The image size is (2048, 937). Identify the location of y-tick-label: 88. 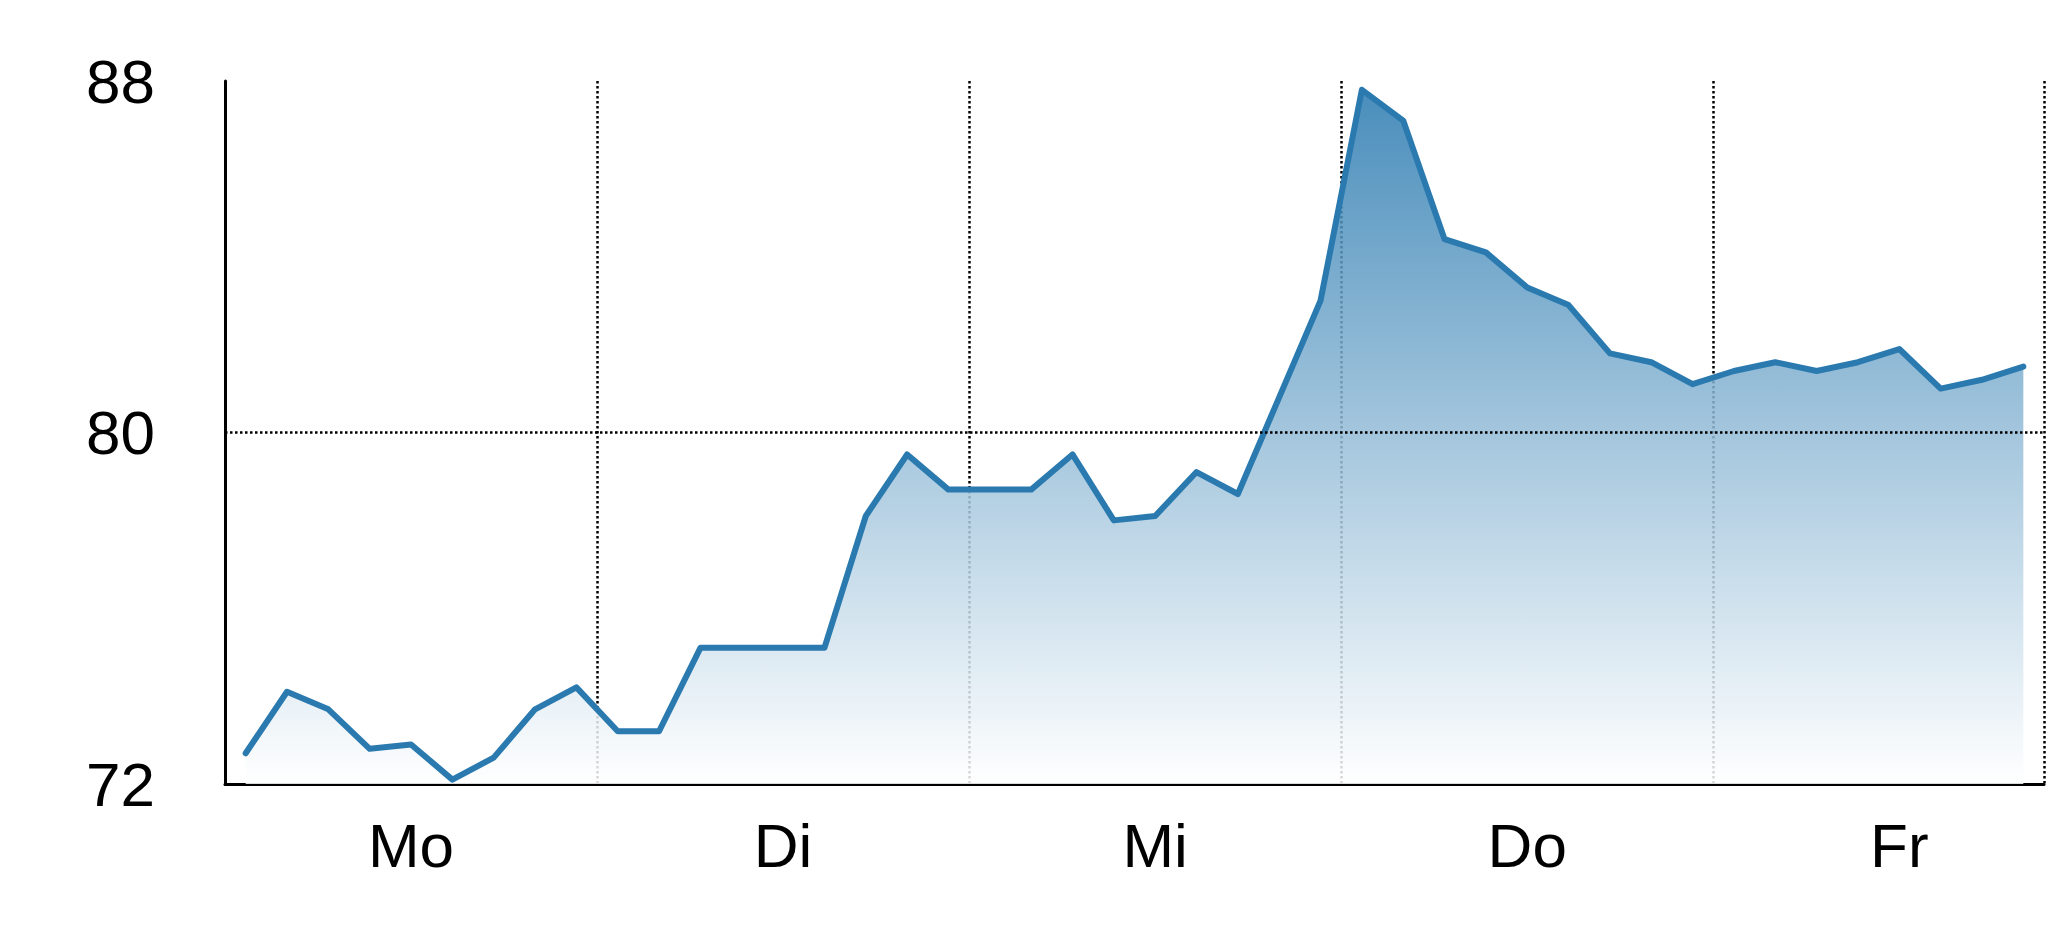
(120, 81).